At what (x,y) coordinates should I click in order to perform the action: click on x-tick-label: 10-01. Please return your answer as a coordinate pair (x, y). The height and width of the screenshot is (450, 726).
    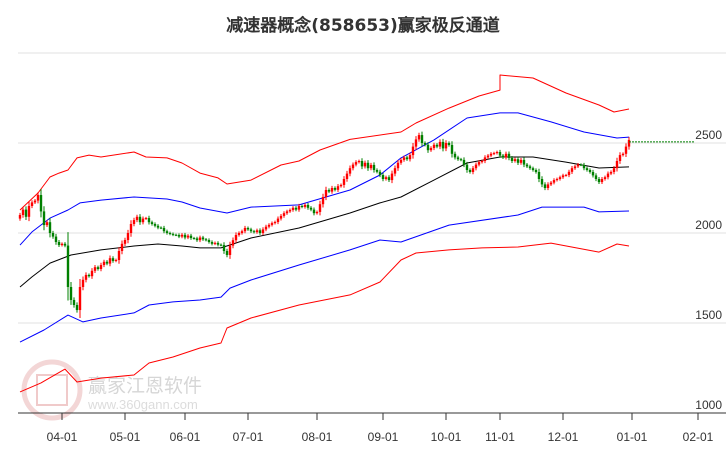
    Looking at the image, I should click on (446, 437).